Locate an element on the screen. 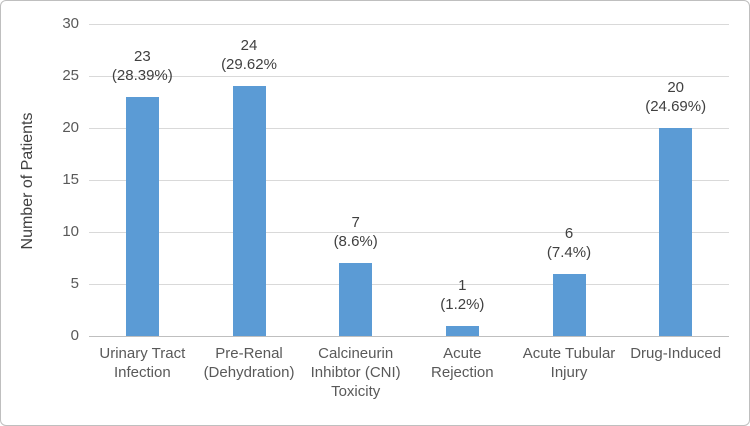  x-category-label-line: Rejection is located at coordinates (462, 372).